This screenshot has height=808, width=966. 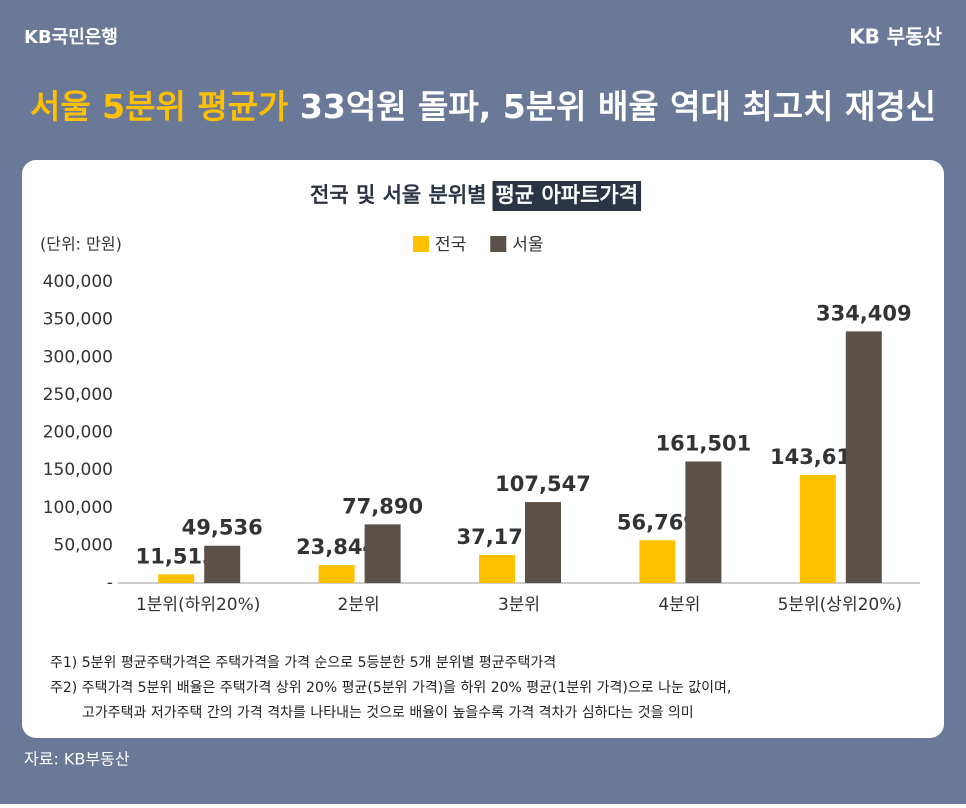 What do you see at coordinates (81, 244) in the screenshot?
I see `unit-label: (단위: 만원)` at bounding box center [81, 244].